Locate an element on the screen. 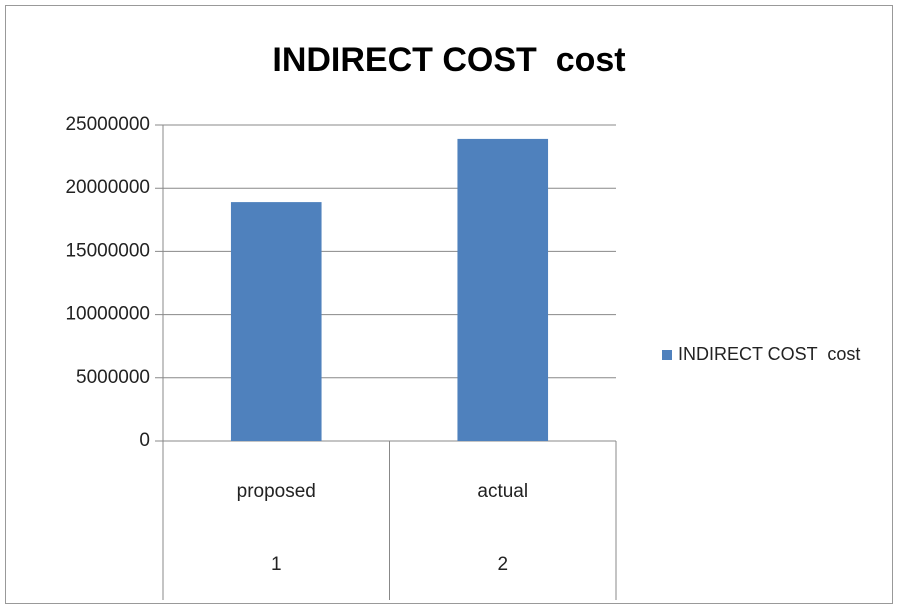  y-tick-label: 5000000 is located at coordinates (113, 377).